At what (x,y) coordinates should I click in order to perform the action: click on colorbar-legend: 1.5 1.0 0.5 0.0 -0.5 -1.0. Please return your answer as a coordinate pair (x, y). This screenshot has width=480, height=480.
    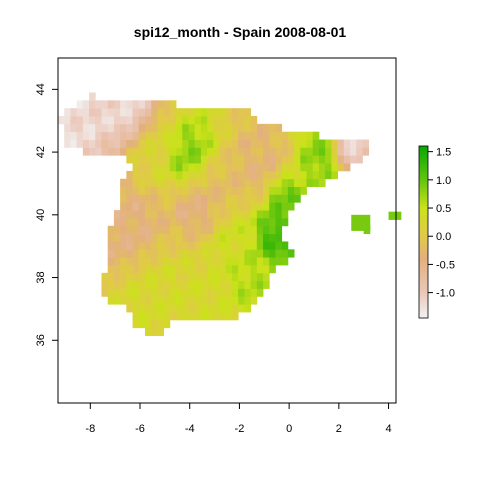
    Looking at the image, I should click on (436, 232).